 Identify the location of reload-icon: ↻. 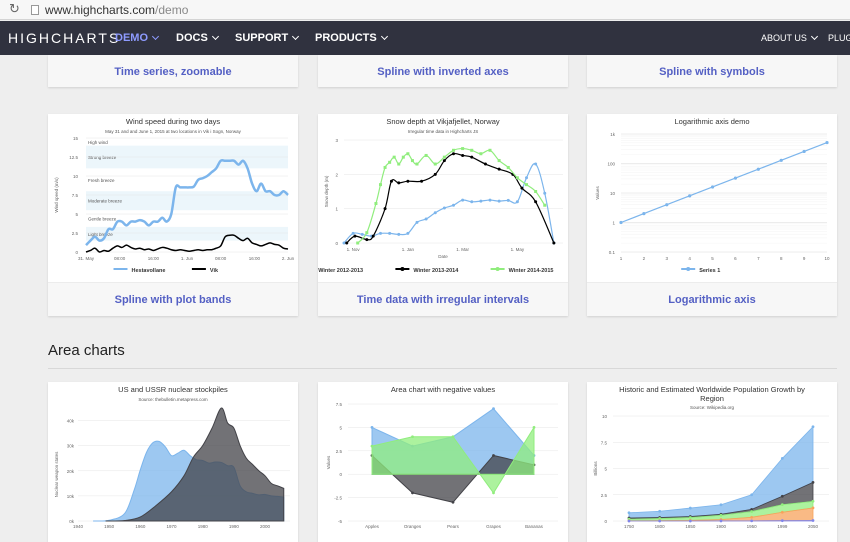
(16, 10).